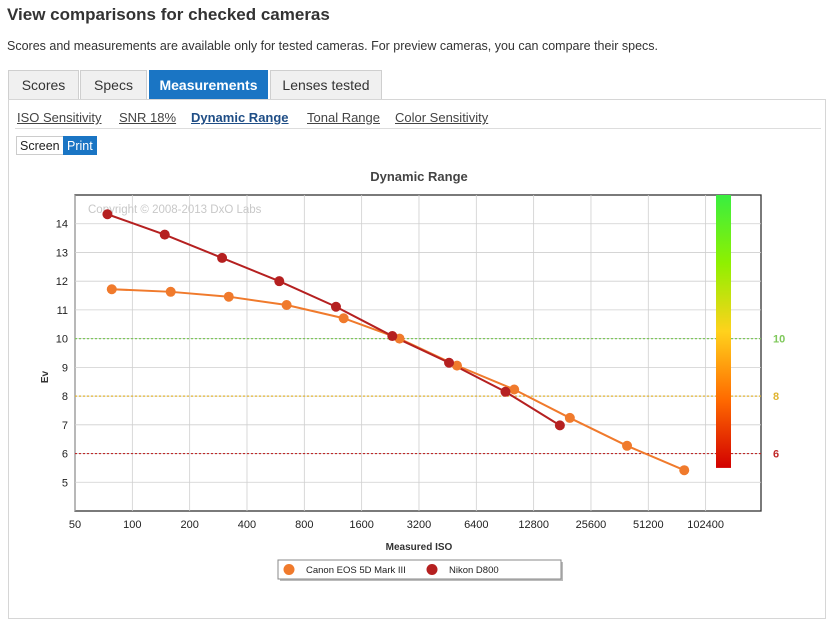  What do you see at coordinates (45, 376) in the screenshot?
I see `y-axis-label: Ev` at bounding box center [45, 376].